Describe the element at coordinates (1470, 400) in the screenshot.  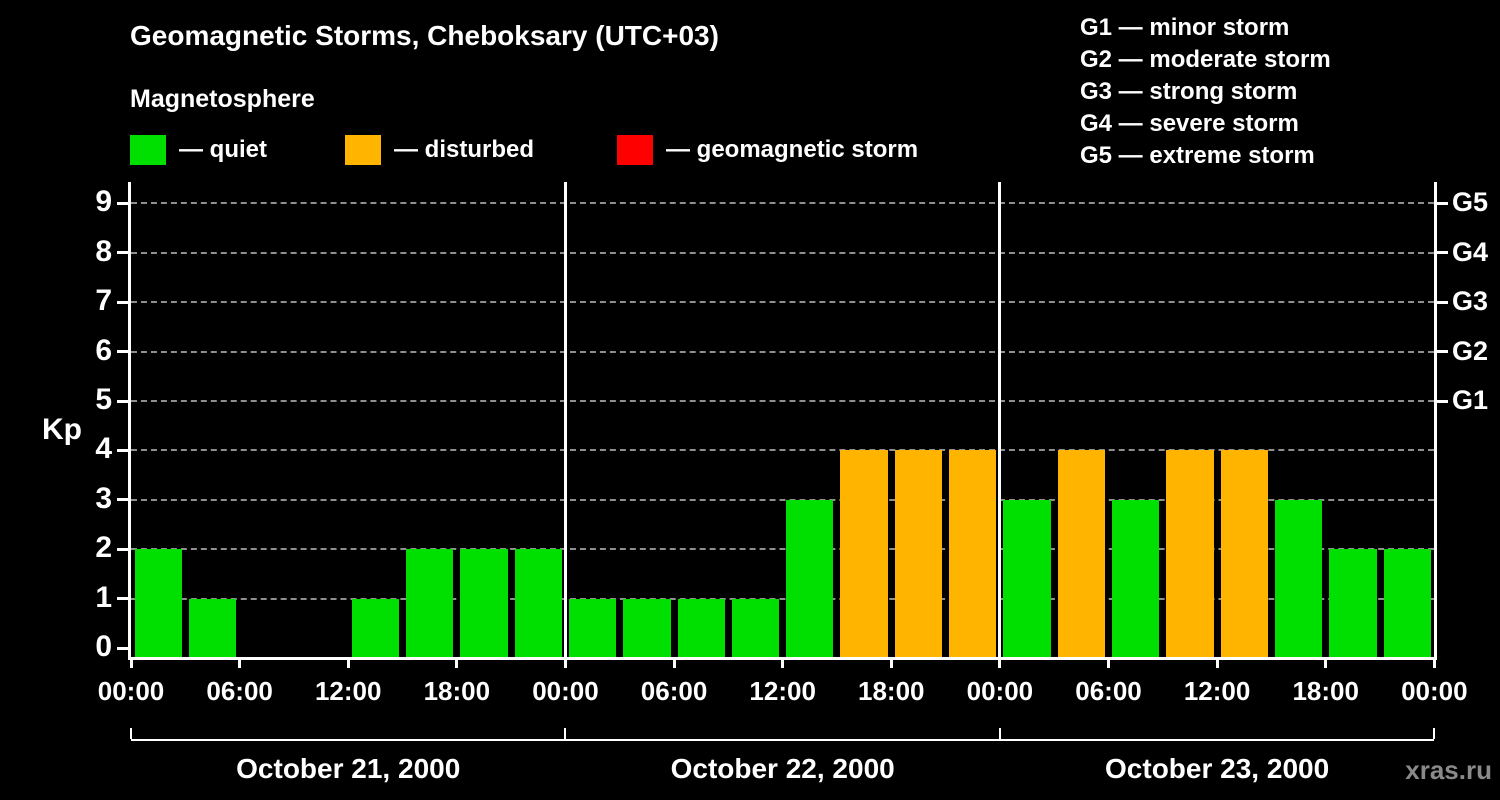
I see `g-scale-label: G1` at that location.